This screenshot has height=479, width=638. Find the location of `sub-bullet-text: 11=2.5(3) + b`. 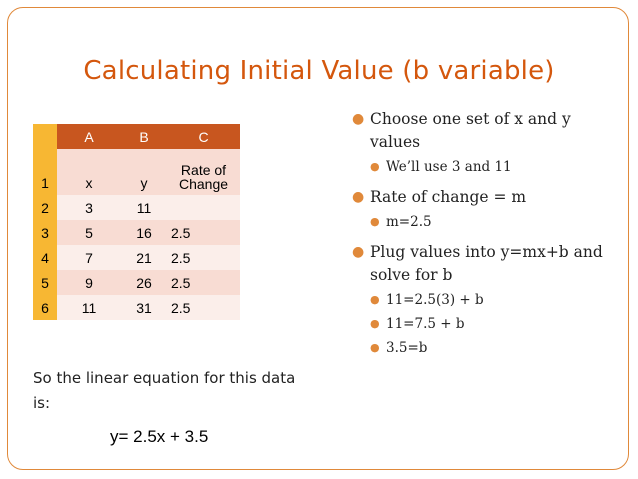

sub-bullet-text: 11=2.5(3) + b is located at coordinates (435, 300).